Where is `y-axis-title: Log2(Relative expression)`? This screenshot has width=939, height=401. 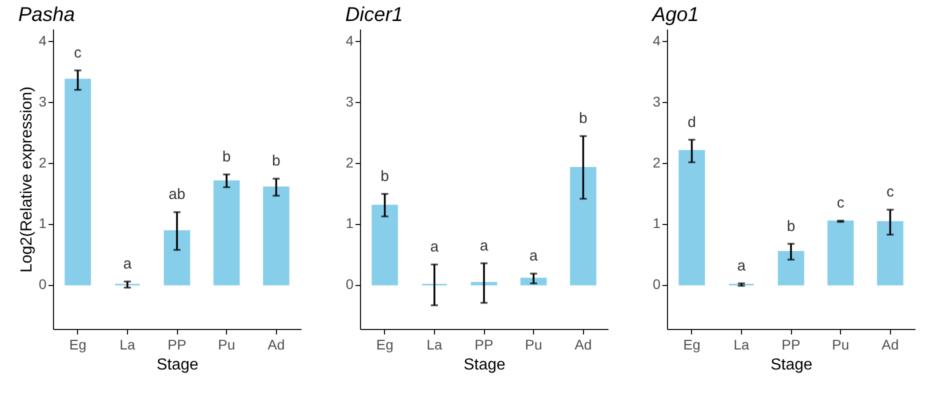 y-axis-title: Log2(Relative expression) is located at coordinates (27, 179).